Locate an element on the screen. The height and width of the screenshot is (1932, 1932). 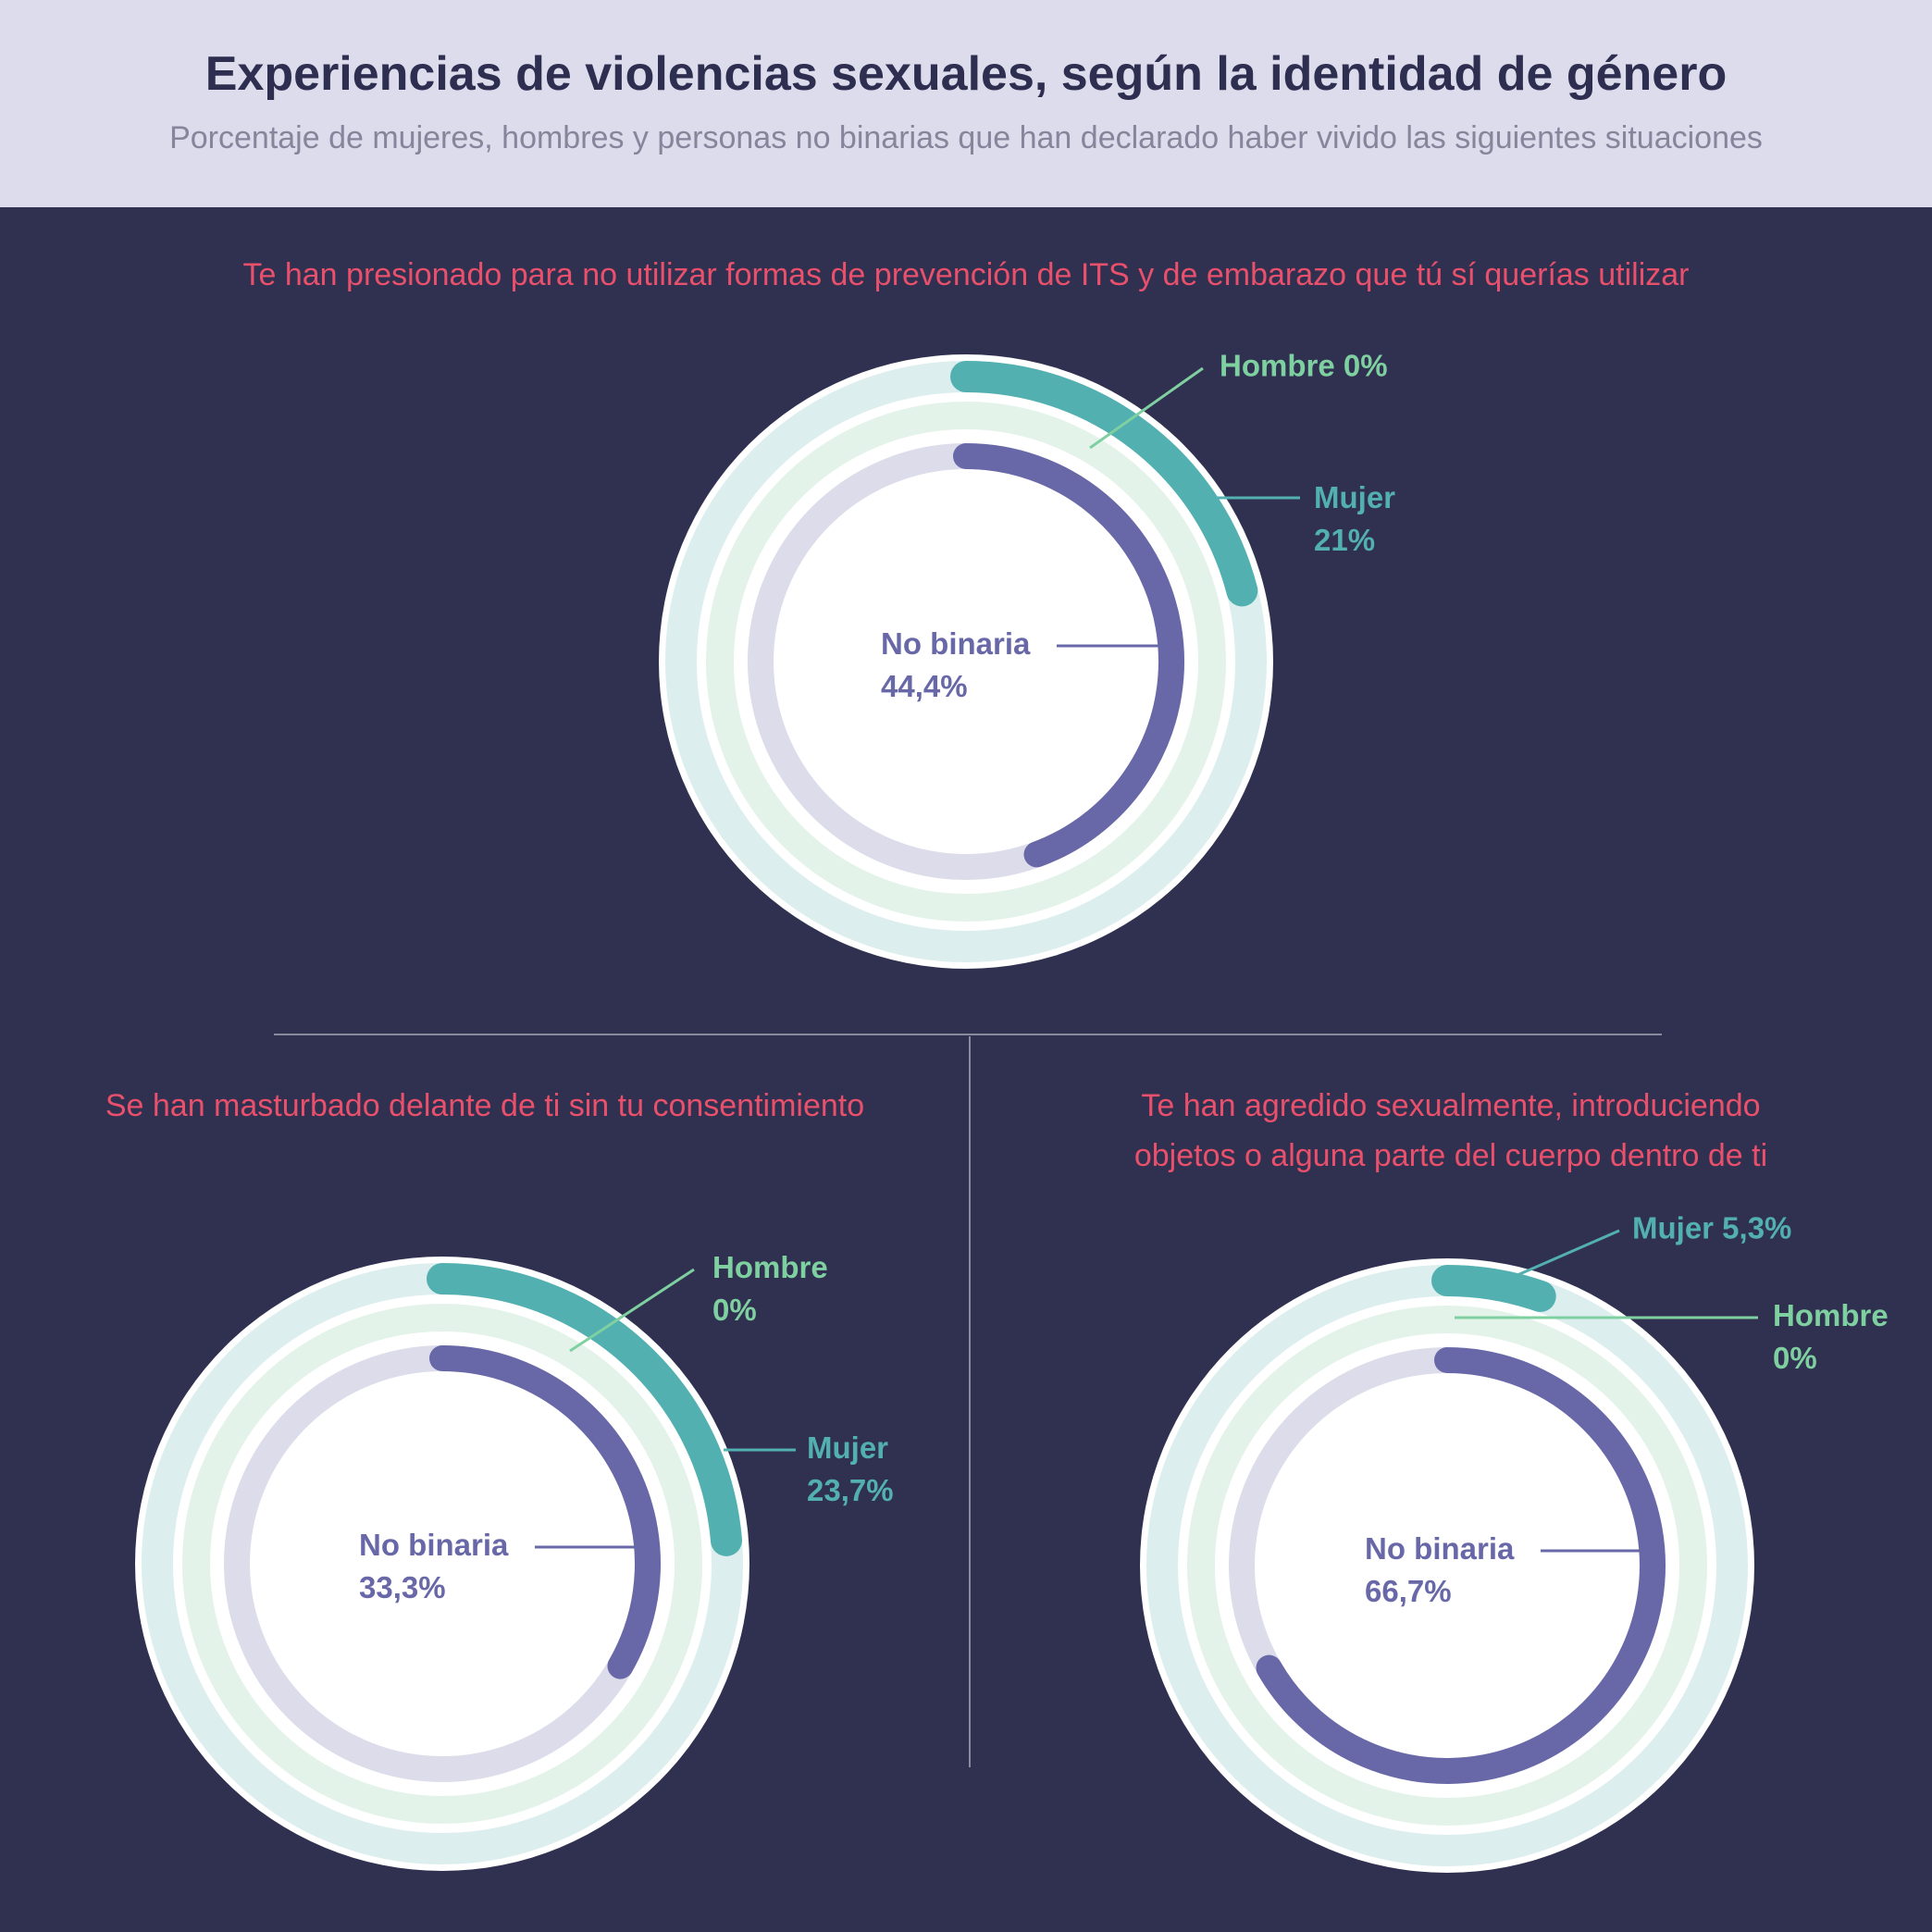
chart-3-mujer-leader is located at coordinates (1569, 1253).